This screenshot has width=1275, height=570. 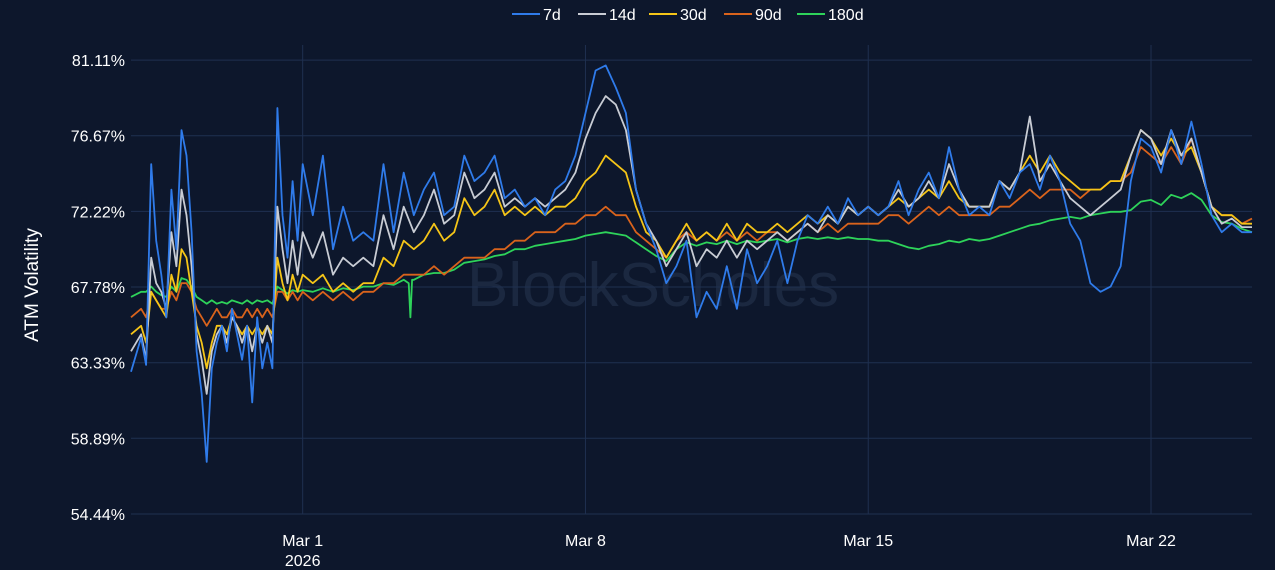 I want to click on y-axis-title: ATM Volatility, so click(x=32, y=285).